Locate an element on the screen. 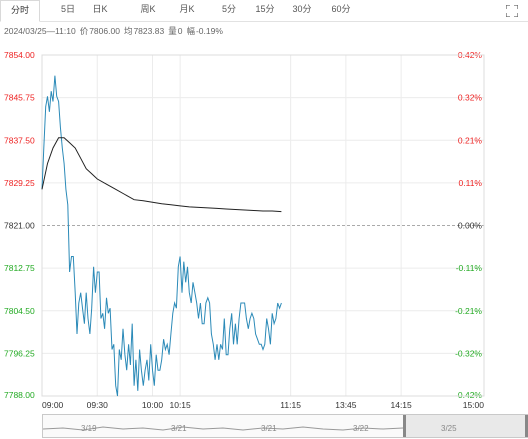 This screenshot has width=528, height=439. pct-tick-label: -0.21% is located at coordinates (468, 311).